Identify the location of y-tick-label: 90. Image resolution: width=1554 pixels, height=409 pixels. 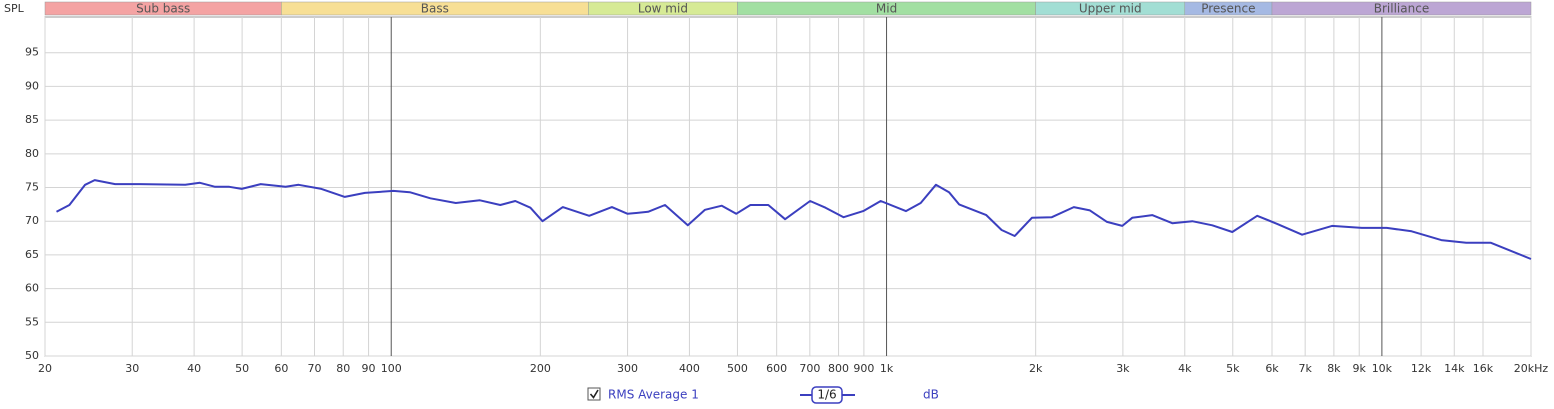
(32, 85).